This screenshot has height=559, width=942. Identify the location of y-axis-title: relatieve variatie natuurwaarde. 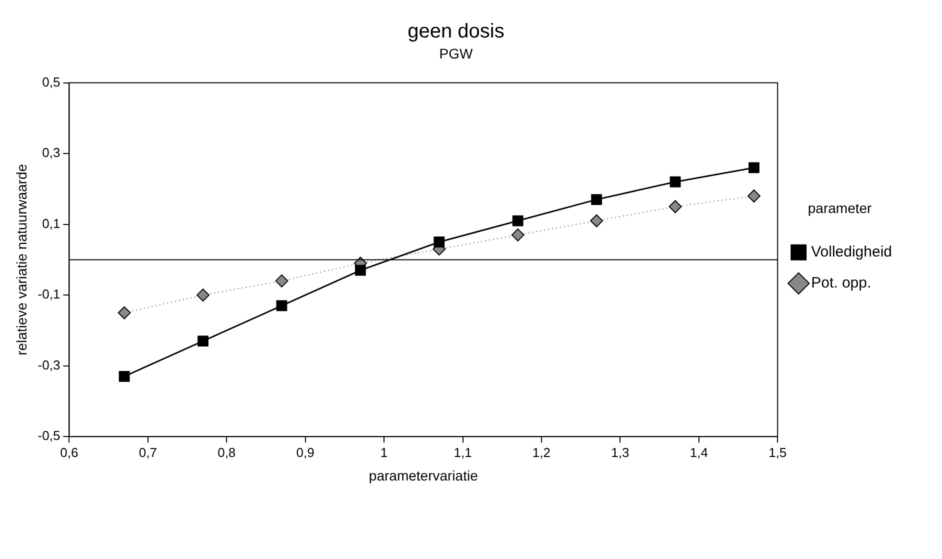
(21, 260).